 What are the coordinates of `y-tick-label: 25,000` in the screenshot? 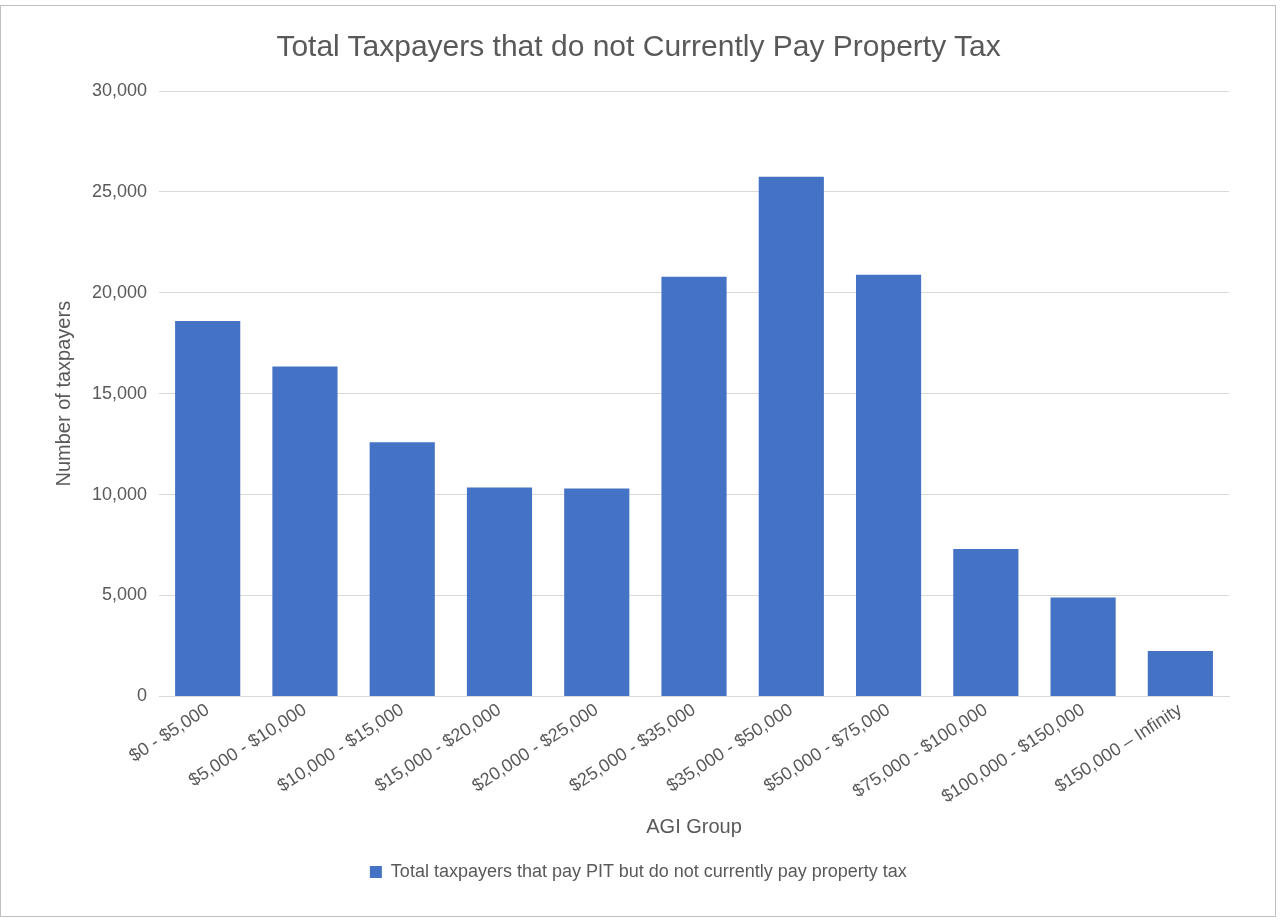 It's located at (119, 190).